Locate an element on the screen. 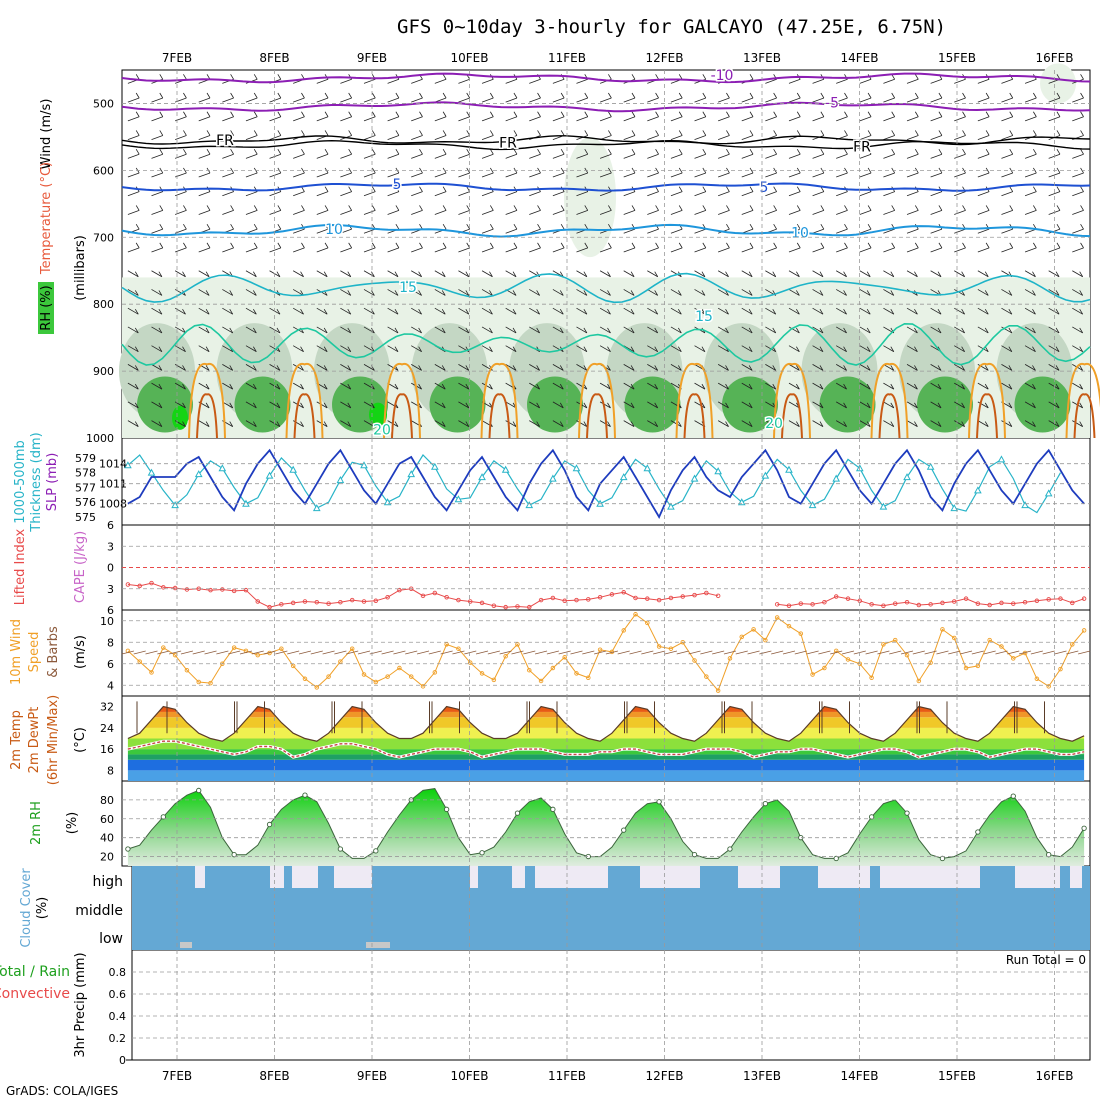  cloud-labels: Cloud Cover (%) high middle low is located at coordinates (71, 908).